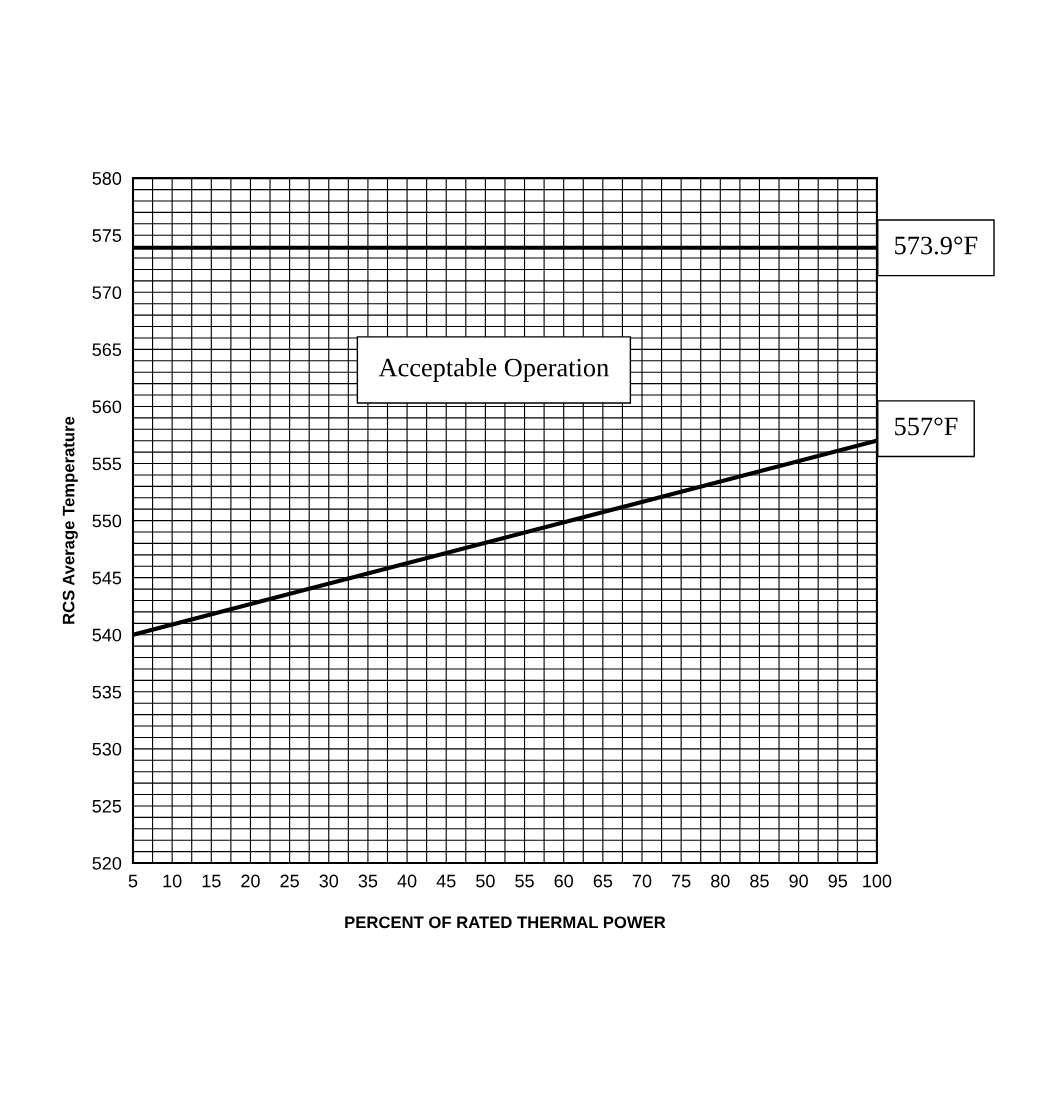 The height and width of the screenshot is (1110, 1039). What do you see at coordinates (107, 749) in the screenshot?
I see `y-tick-label: 530` at bounding box center [107, 749].